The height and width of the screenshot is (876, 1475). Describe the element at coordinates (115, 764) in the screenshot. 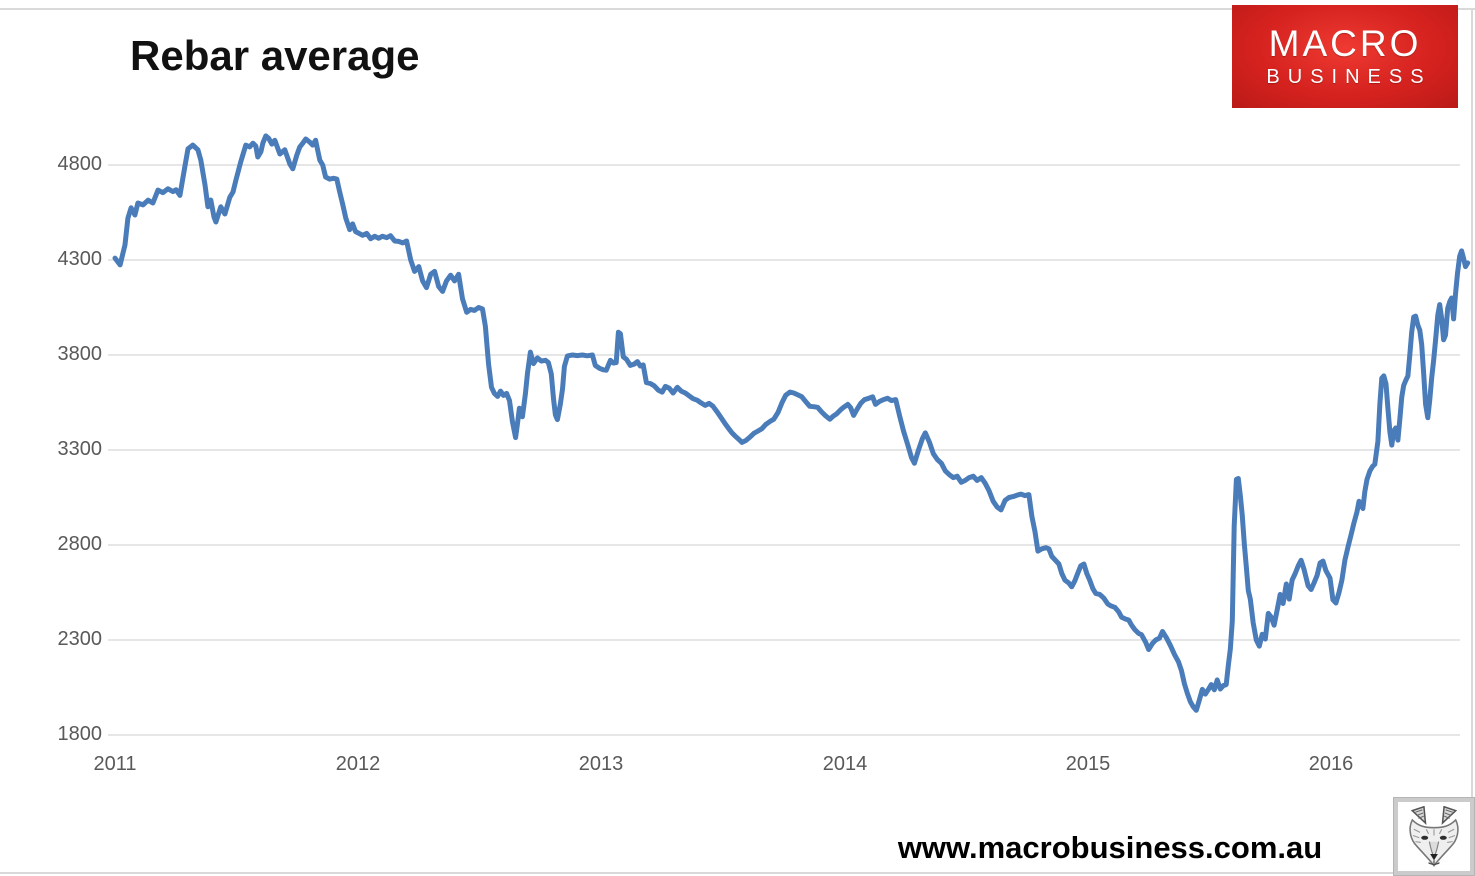

I see `x-axis-label-2011: 2011` at that location.